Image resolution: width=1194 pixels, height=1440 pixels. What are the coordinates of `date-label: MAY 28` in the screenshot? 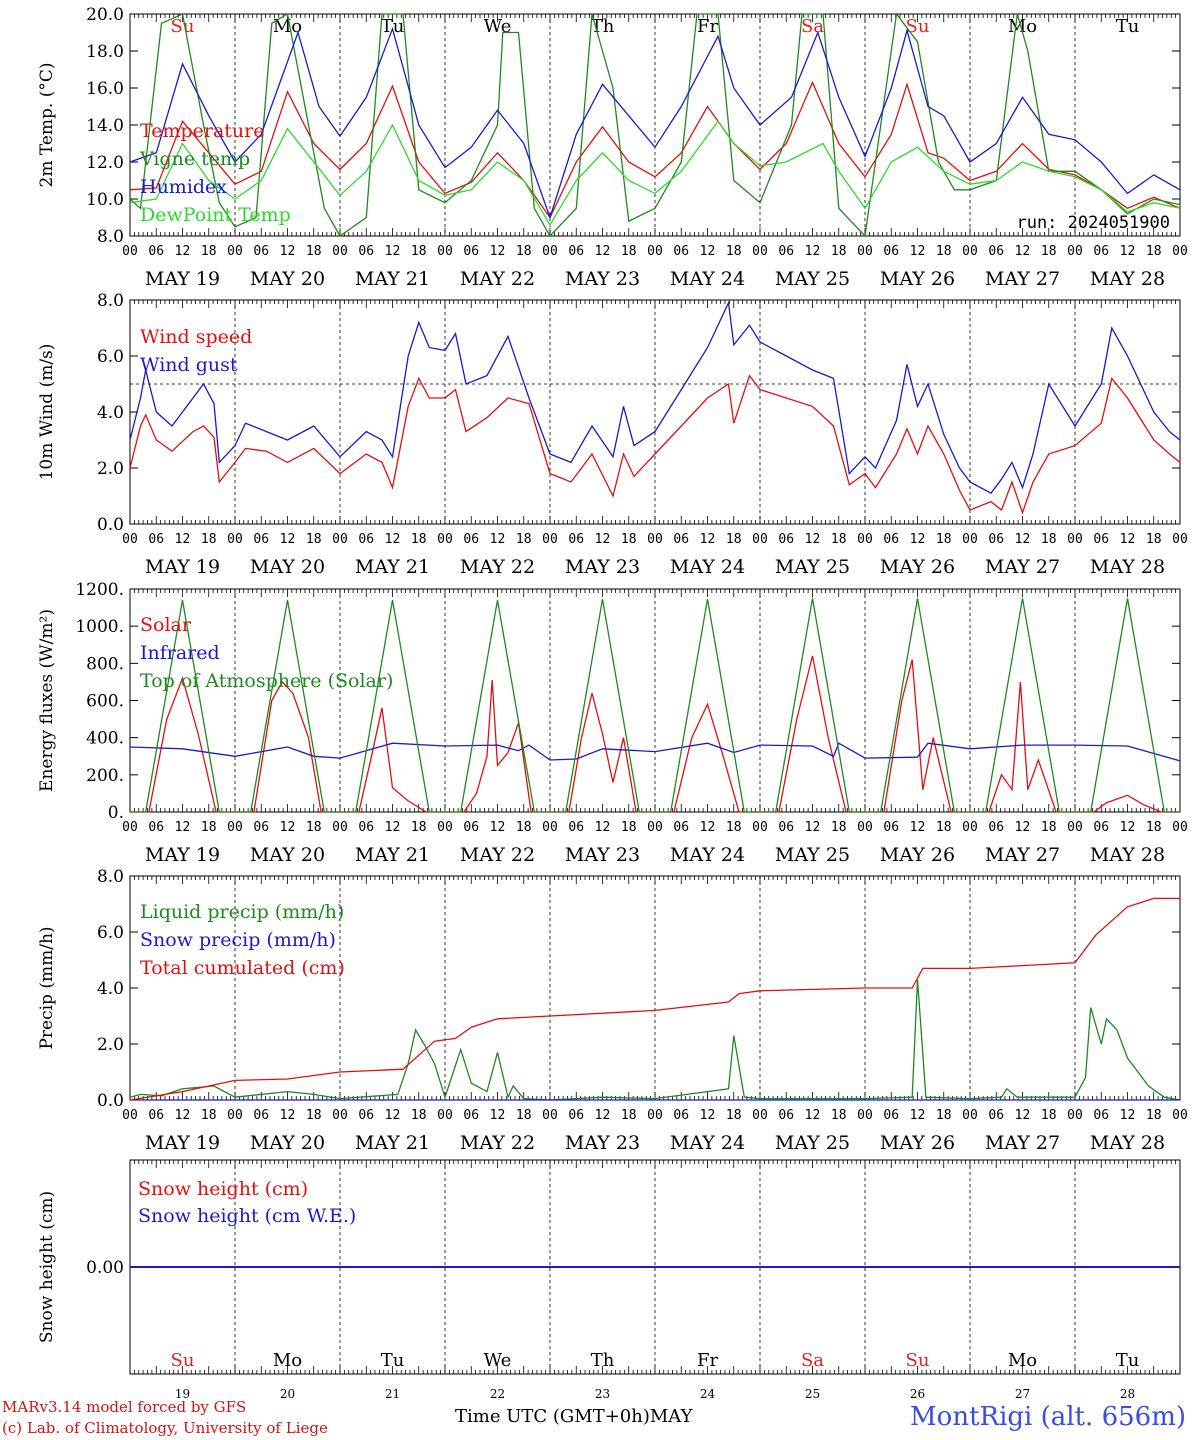 It's located at (1127, 1143).